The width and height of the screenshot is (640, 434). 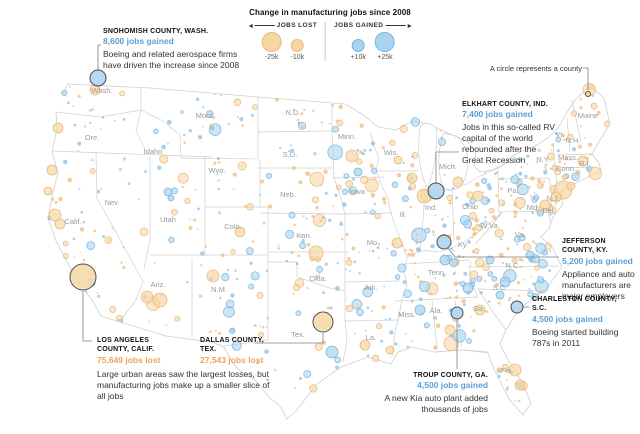 What do you see at coordinates (566, 168) in the screenshot?
I see `state-label: Conn.` at bounding box center [566, 168].